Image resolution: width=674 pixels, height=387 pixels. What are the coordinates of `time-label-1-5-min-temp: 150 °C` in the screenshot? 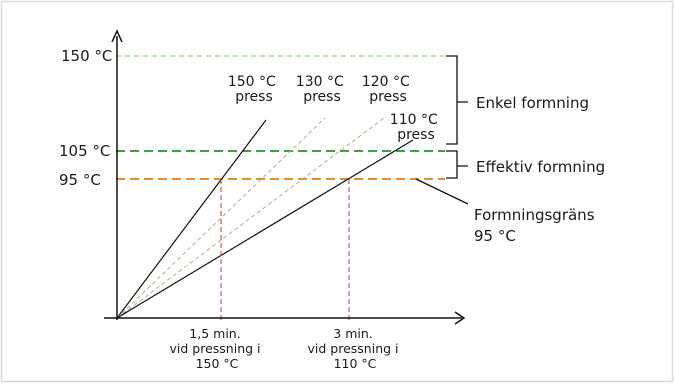 It's located at (217, 363).